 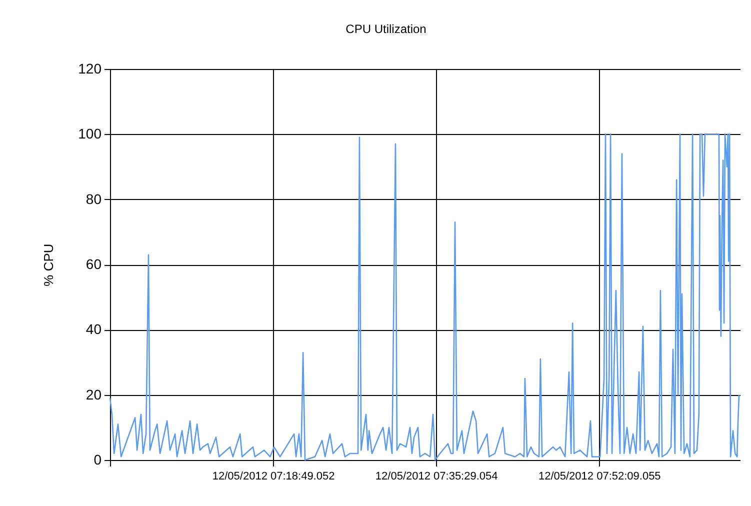 What do you see at coordinates (48, 265) in the screenshot?
I see `y-axis-title: % CPU` at bounding box center [48, 265].